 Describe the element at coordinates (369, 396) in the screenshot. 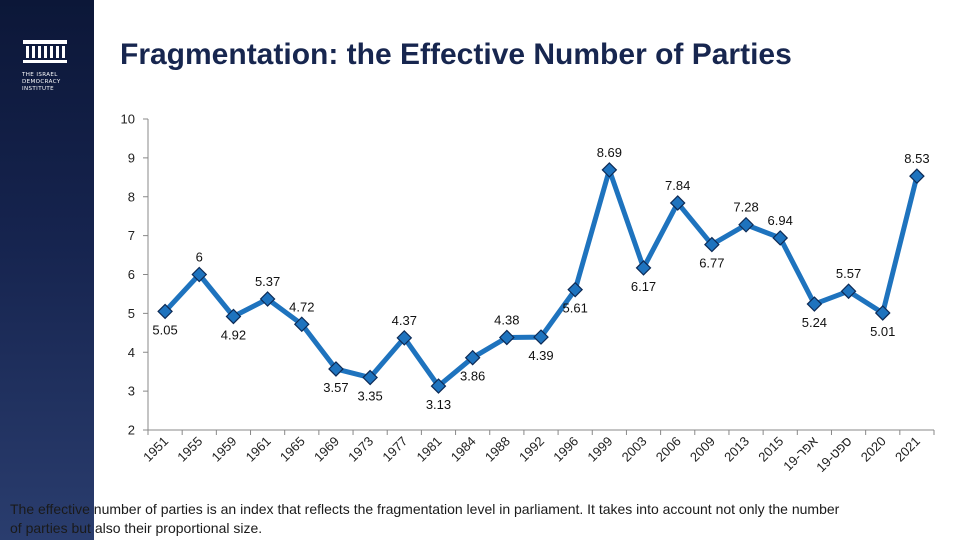

I see `data-label: 3.35` at that location.